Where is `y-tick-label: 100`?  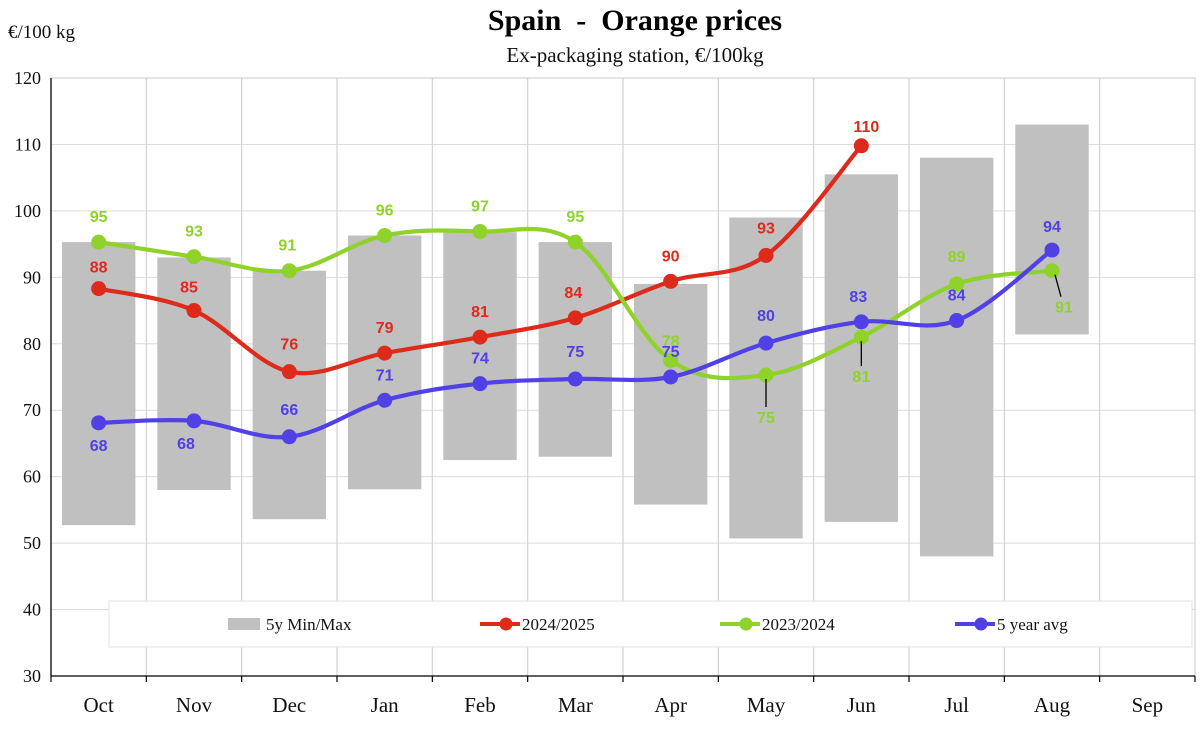
y-tick-label: 100 is located at coordinates (27, 211).